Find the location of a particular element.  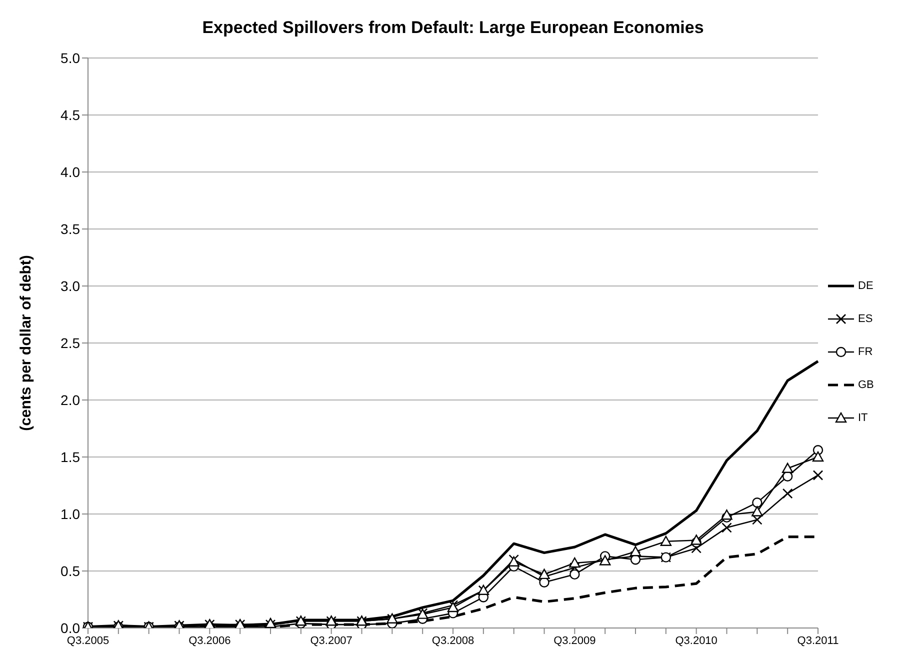

y-tick-label: 4.0 is located at coordinates (70, 172).